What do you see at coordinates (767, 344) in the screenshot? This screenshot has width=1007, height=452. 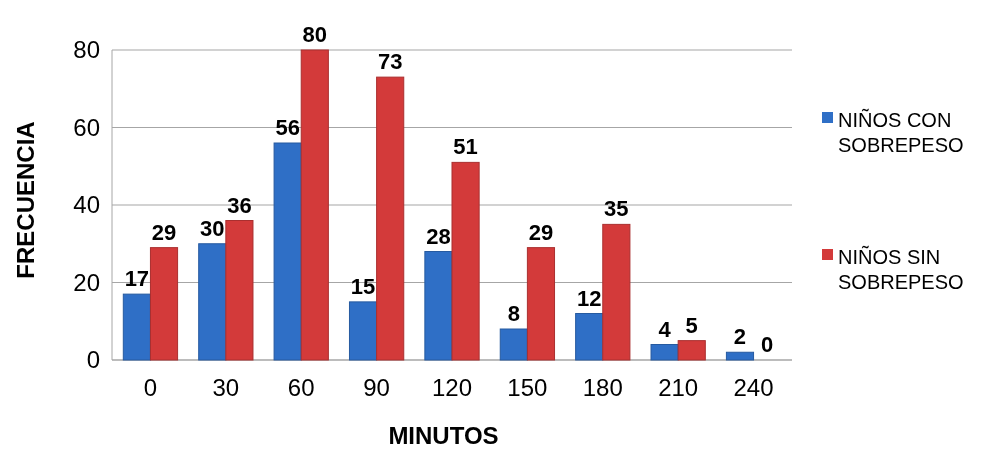 I see `data-label: 0` at bounding box center [767, 344].